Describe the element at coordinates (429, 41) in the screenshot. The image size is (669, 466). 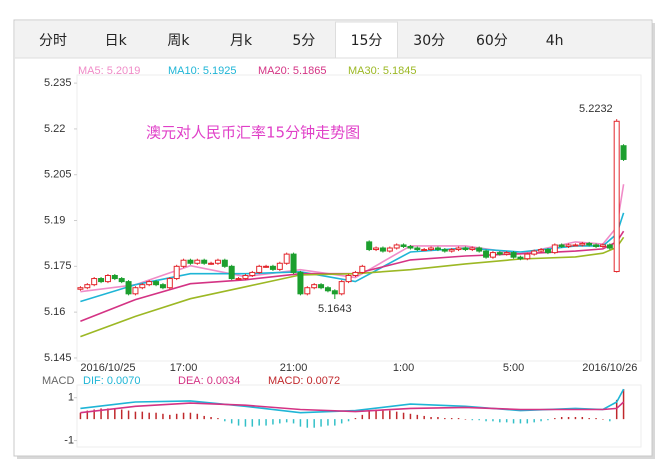
I see `tab-label: 30分` at that location.